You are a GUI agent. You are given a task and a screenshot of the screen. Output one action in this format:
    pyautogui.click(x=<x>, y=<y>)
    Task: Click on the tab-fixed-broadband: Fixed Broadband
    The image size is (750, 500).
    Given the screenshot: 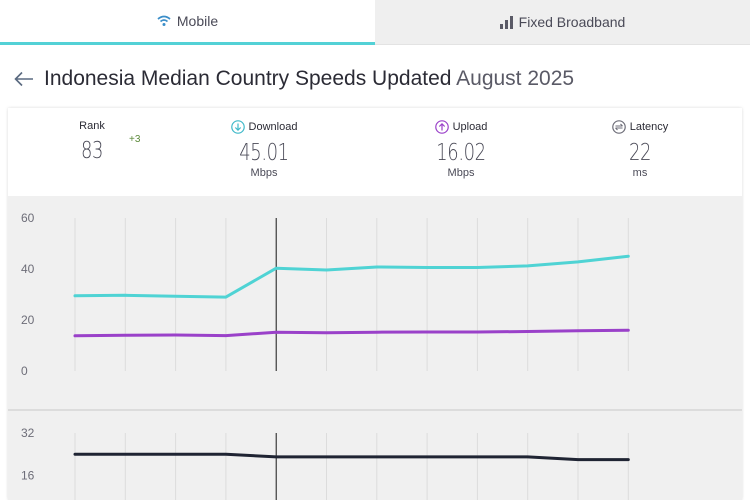 What is the action you would take?
    pyautogui.click(x=562, y=22)
    